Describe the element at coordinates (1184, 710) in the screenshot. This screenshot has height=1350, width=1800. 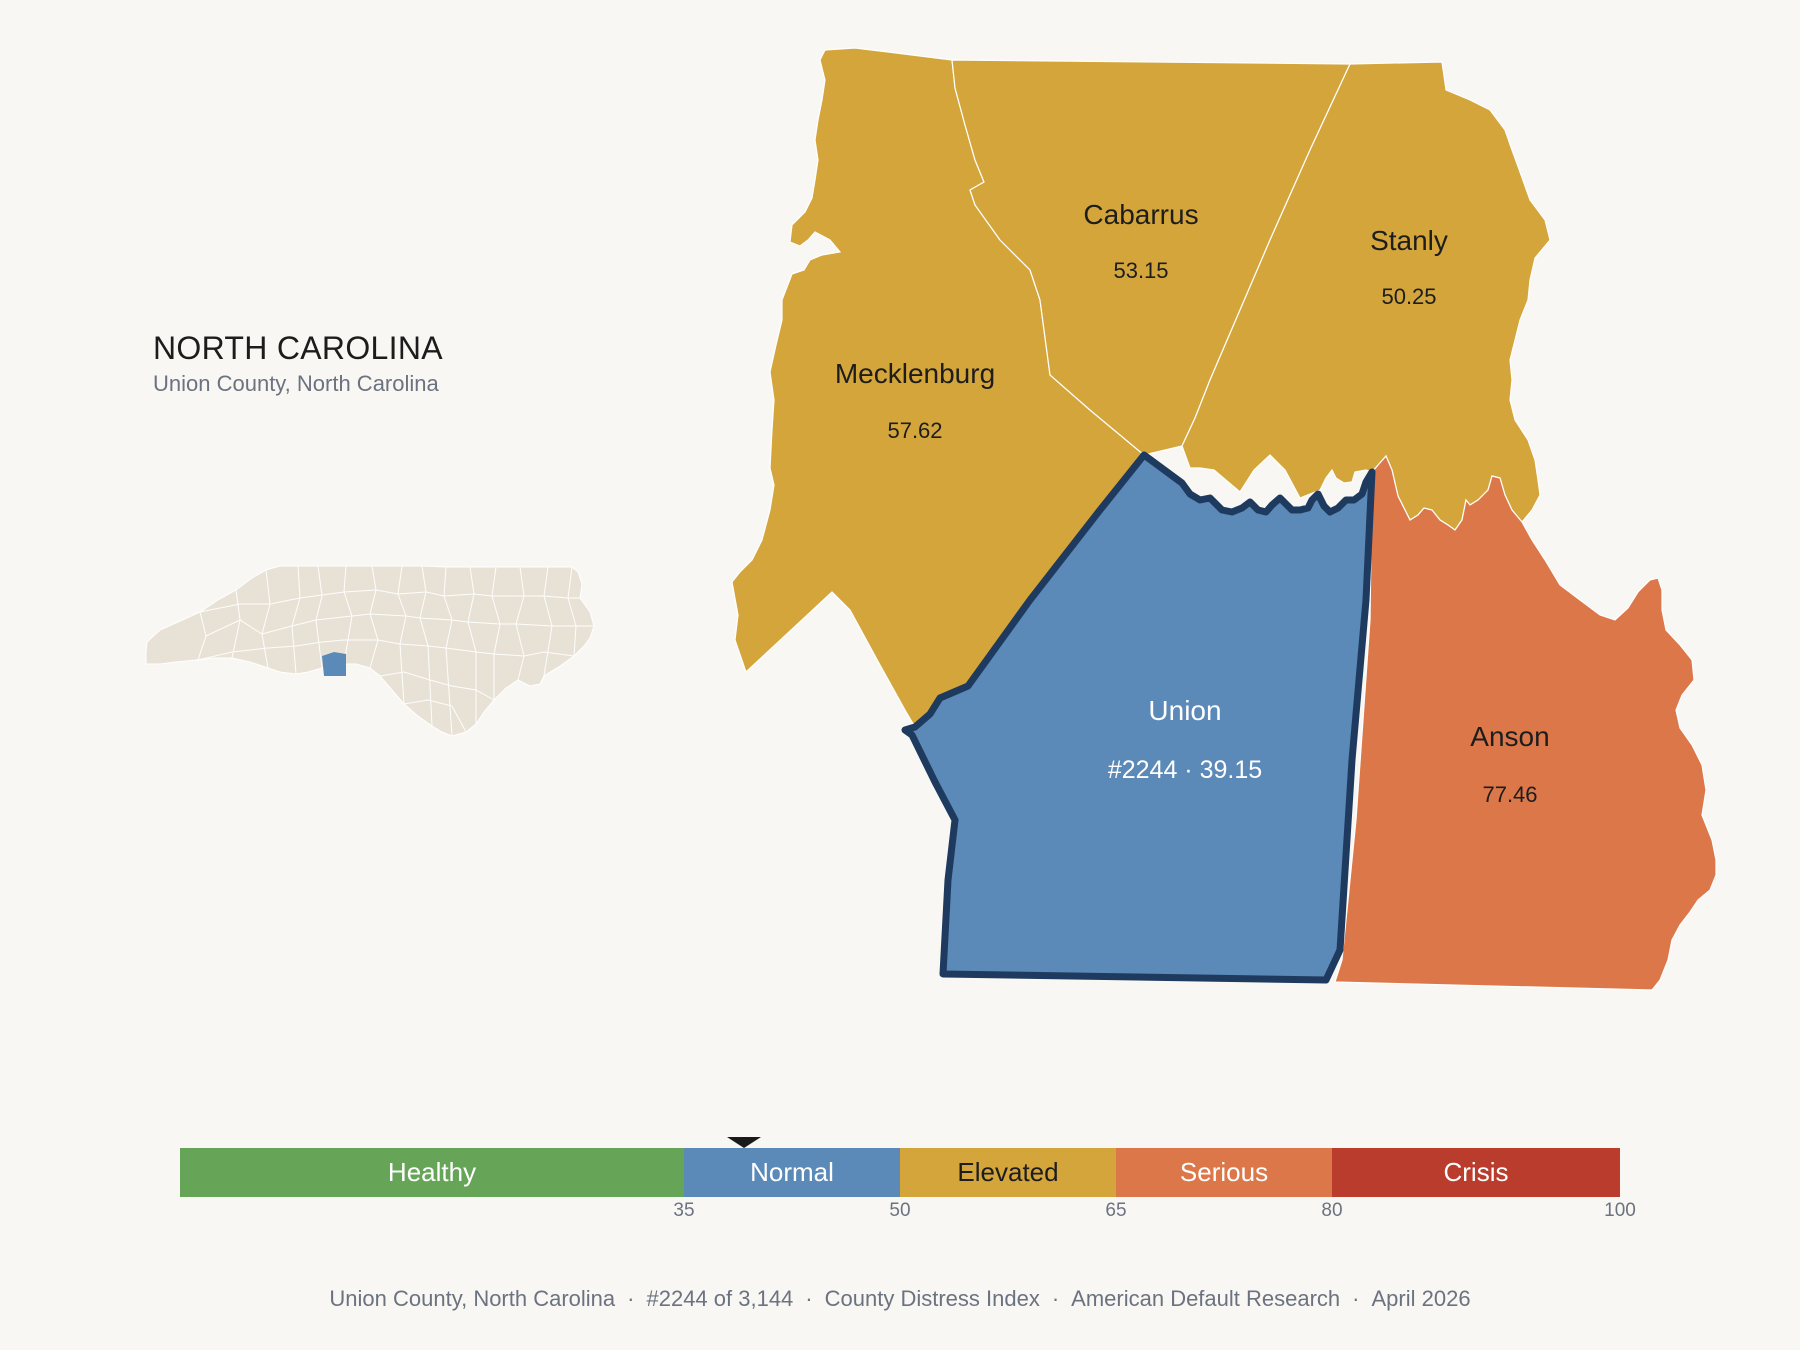
I see `county-label-union: Union` at that location.